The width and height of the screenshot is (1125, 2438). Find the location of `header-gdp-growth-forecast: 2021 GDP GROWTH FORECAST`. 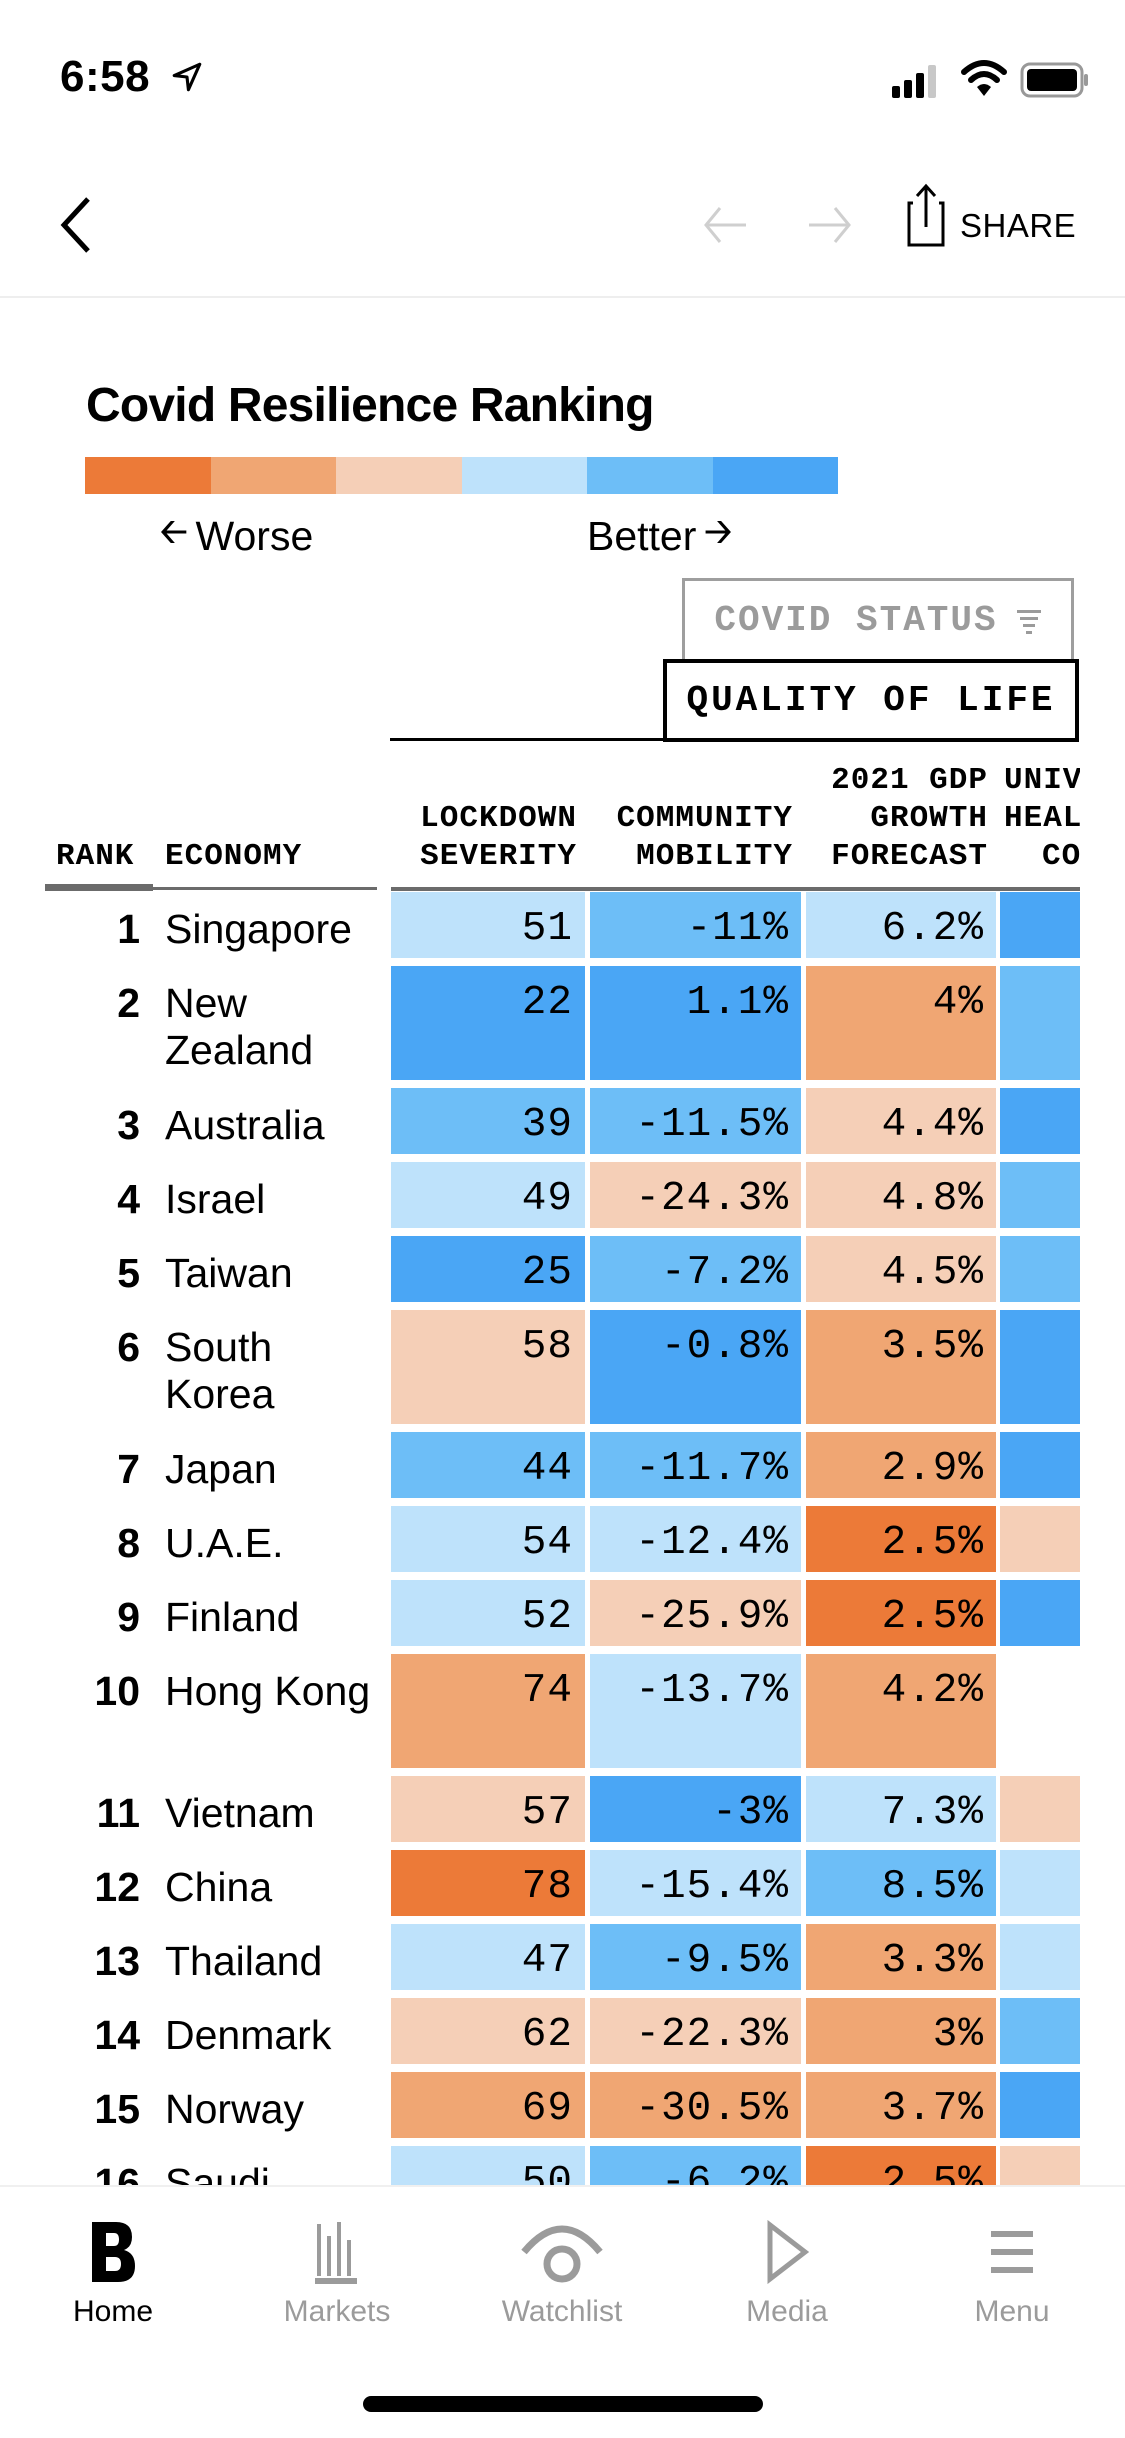

header-gdp-growth-forecast: 2021 GDP GROWTH FORECAST is located at coordinates (897, 819).